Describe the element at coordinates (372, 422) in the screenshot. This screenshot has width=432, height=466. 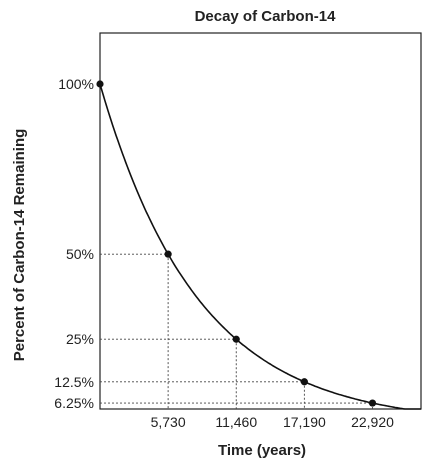
I see `x-tick-label: 22,920` at that location.